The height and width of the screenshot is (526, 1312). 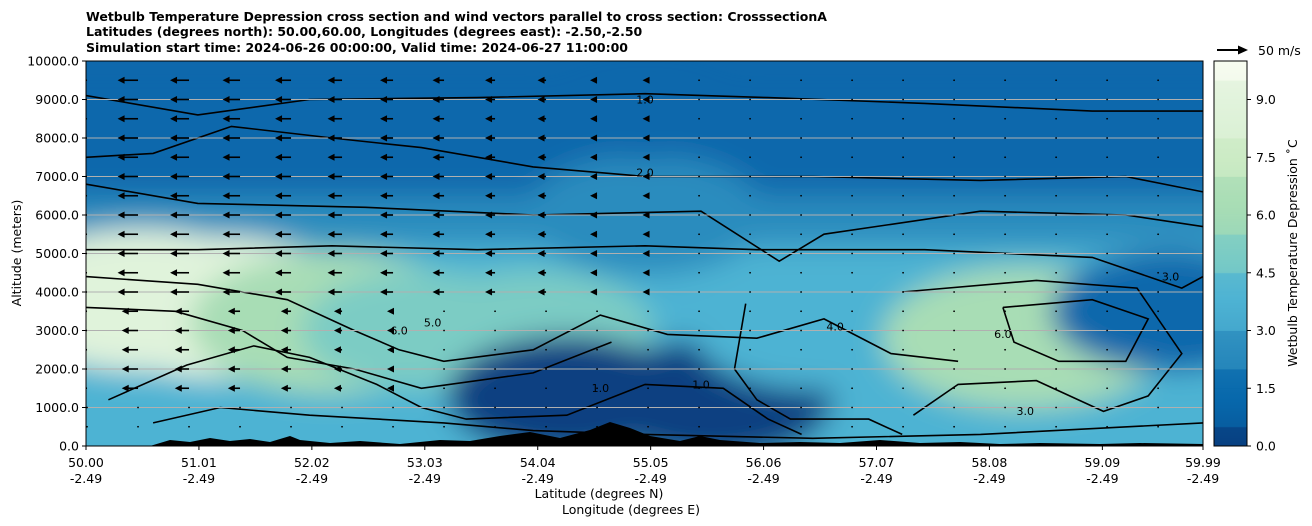 I want to click on contour-label: 2.0, so click(x=645, y=173).